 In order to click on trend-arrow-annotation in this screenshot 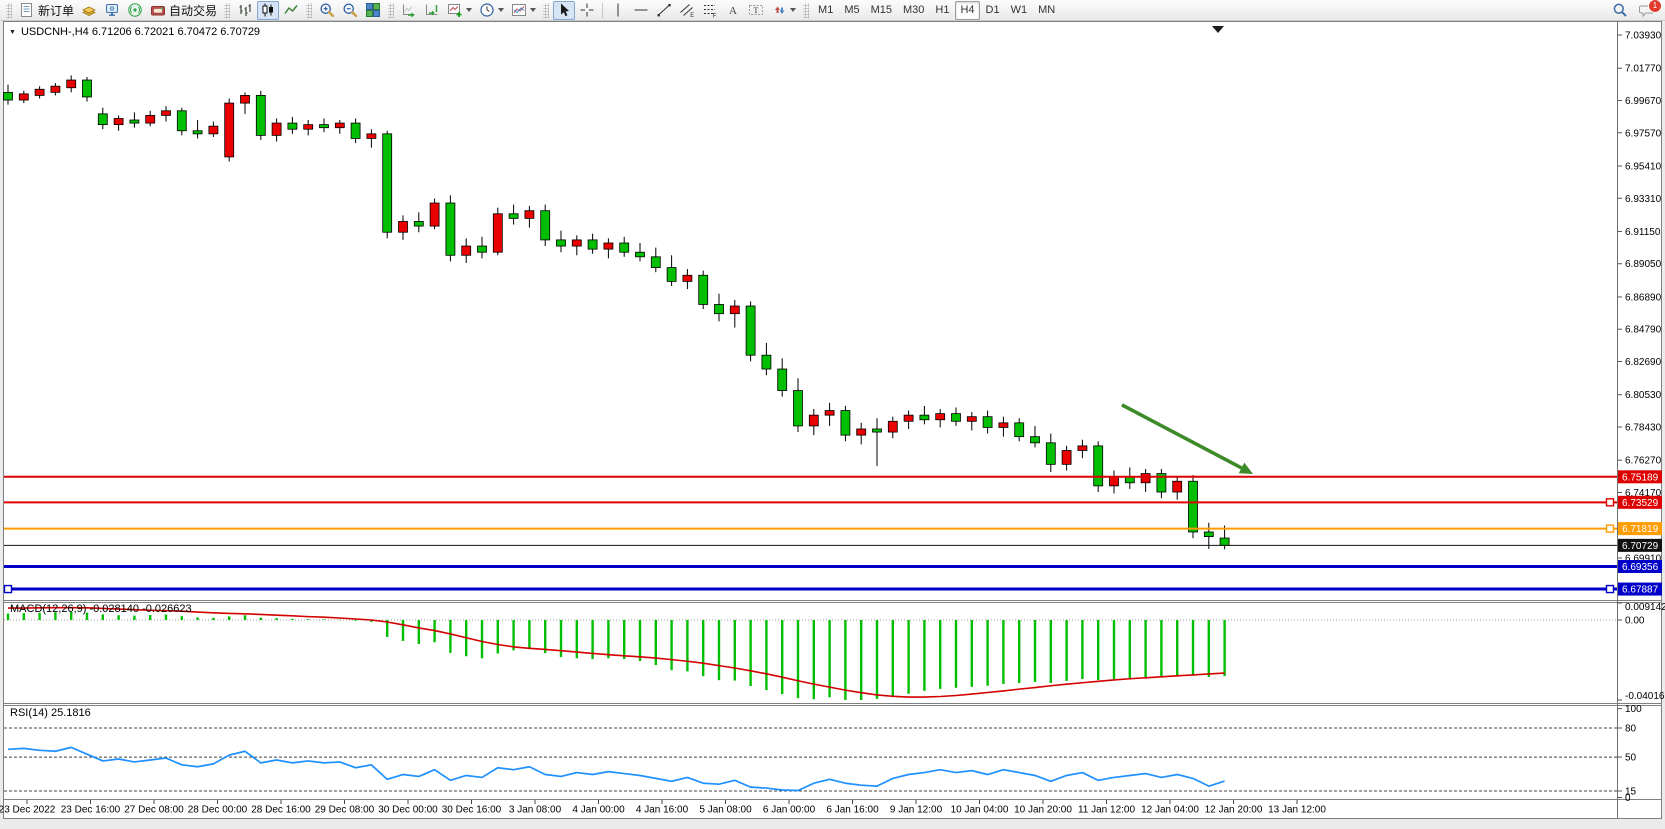, I will do `click(1187, 439)`.